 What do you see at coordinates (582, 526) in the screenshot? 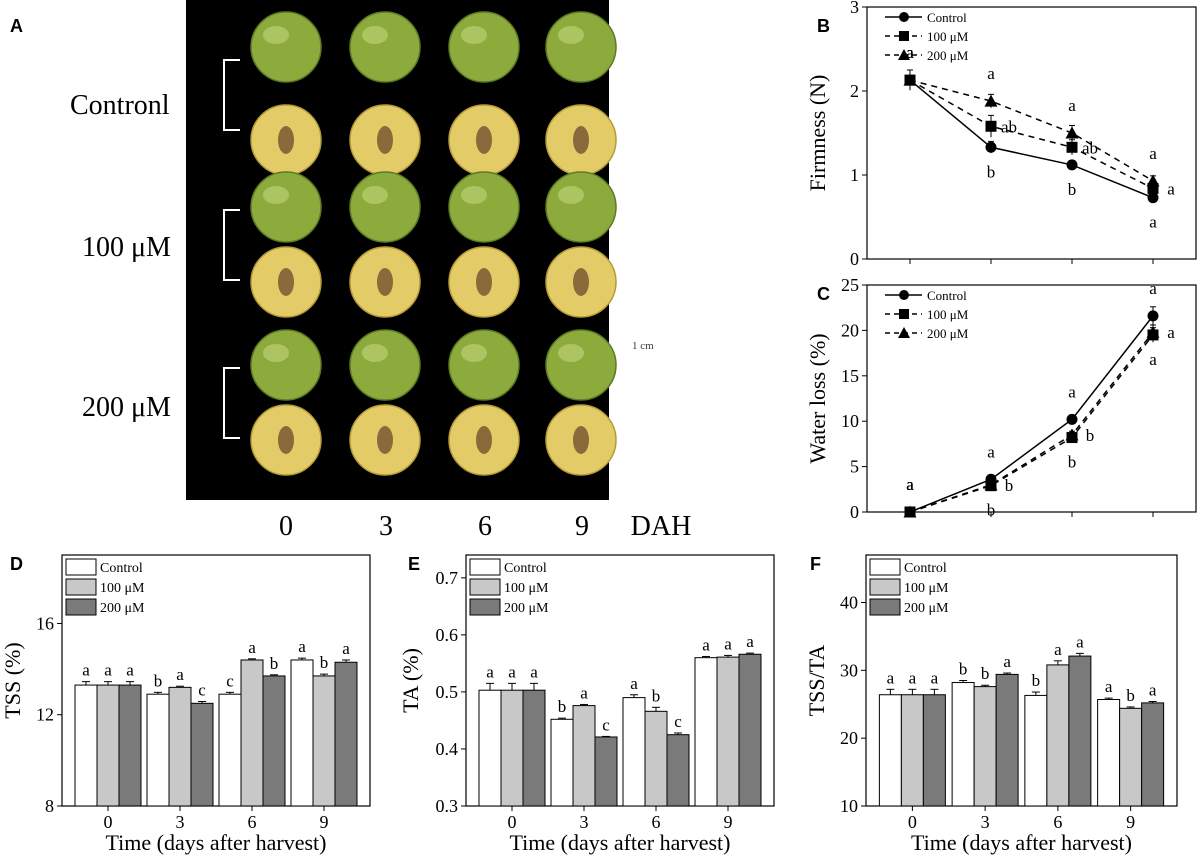
I see `col-label-9: 9` at bounding box center [582, 526].